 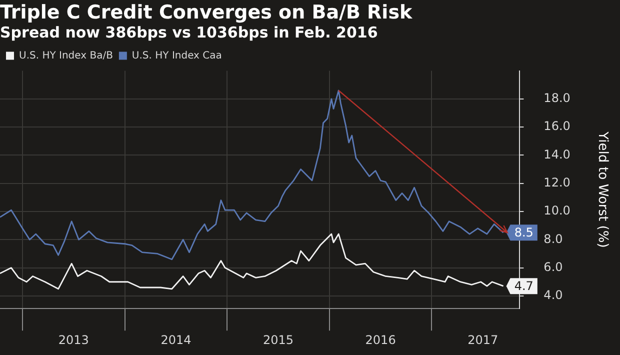 I want to click on y-tick-label: 12.0, so click(x=557, y=182).